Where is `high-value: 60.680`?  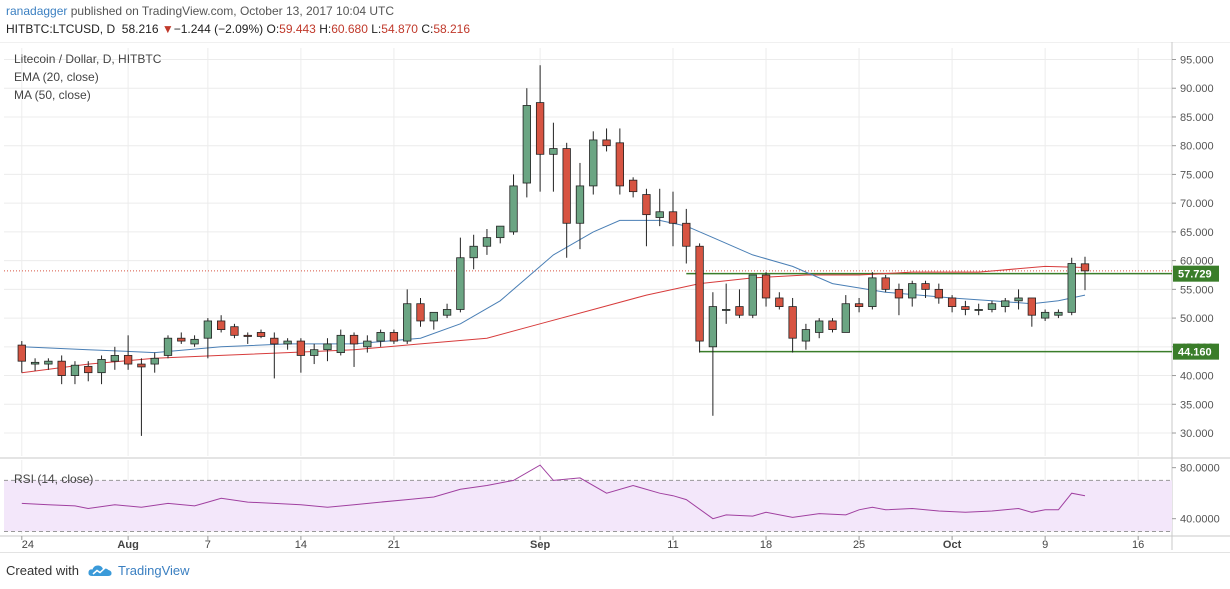 high-value: 60.680 is located at coordinates (349, 29).